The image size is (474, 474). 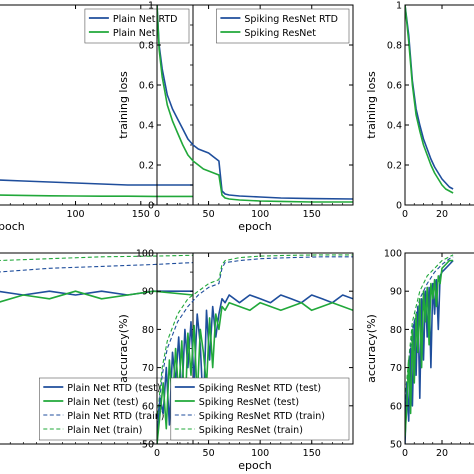 What do you see at coordinates (291, 19) in the screenshot?
I see `legend-label: Spiking ResNet RTD` at bounding box center [291, 19].